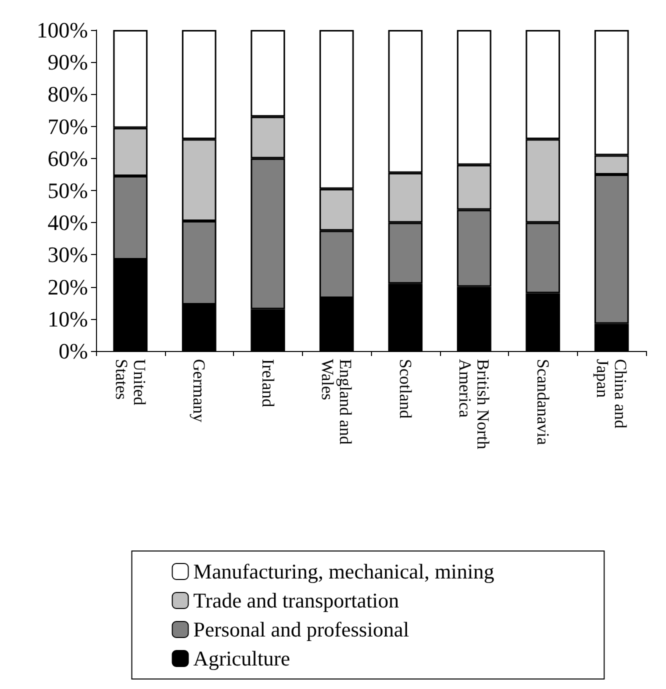 Image resolution: width=666 pixels, height=689 pixels. What do you see at coordinates (199, 391) in the screenshot?
I see `x-tick-label: Germany` at bounding box center [199, 391].